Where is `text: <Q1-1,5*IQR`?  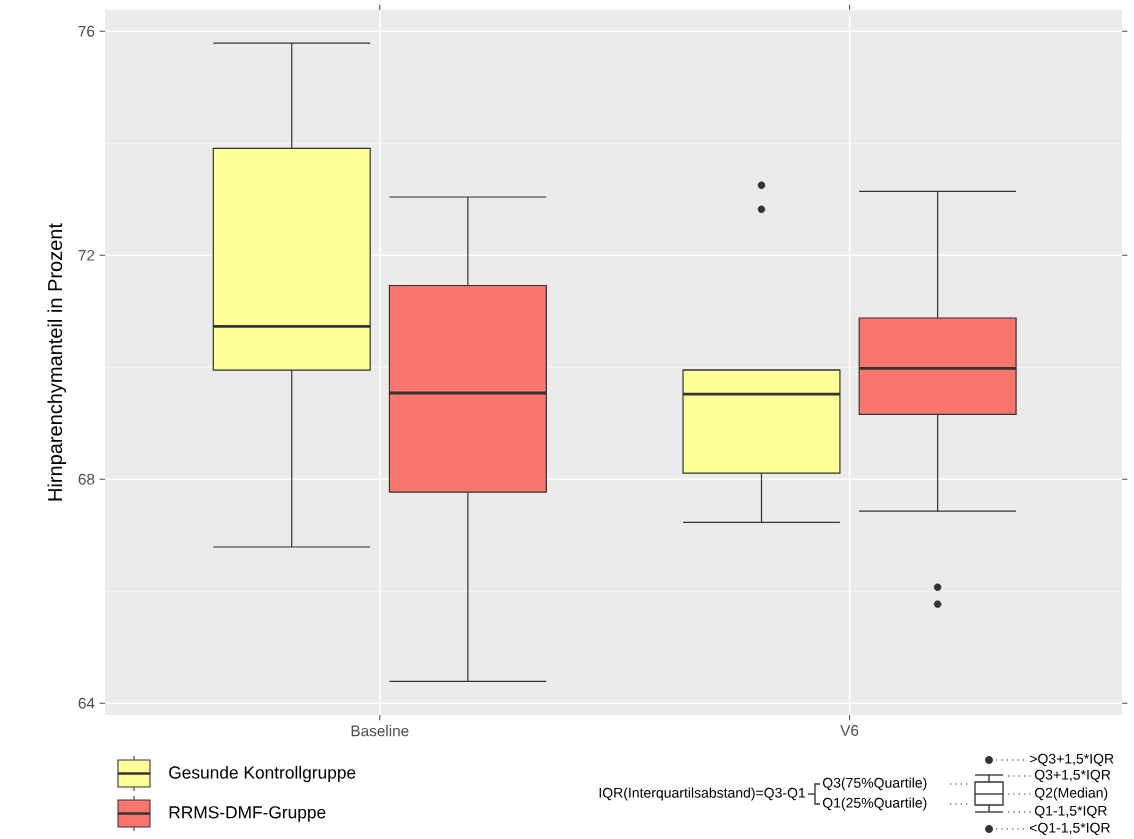
text: <Q1-1,5*IQR is located at coordinates (1069, 829).